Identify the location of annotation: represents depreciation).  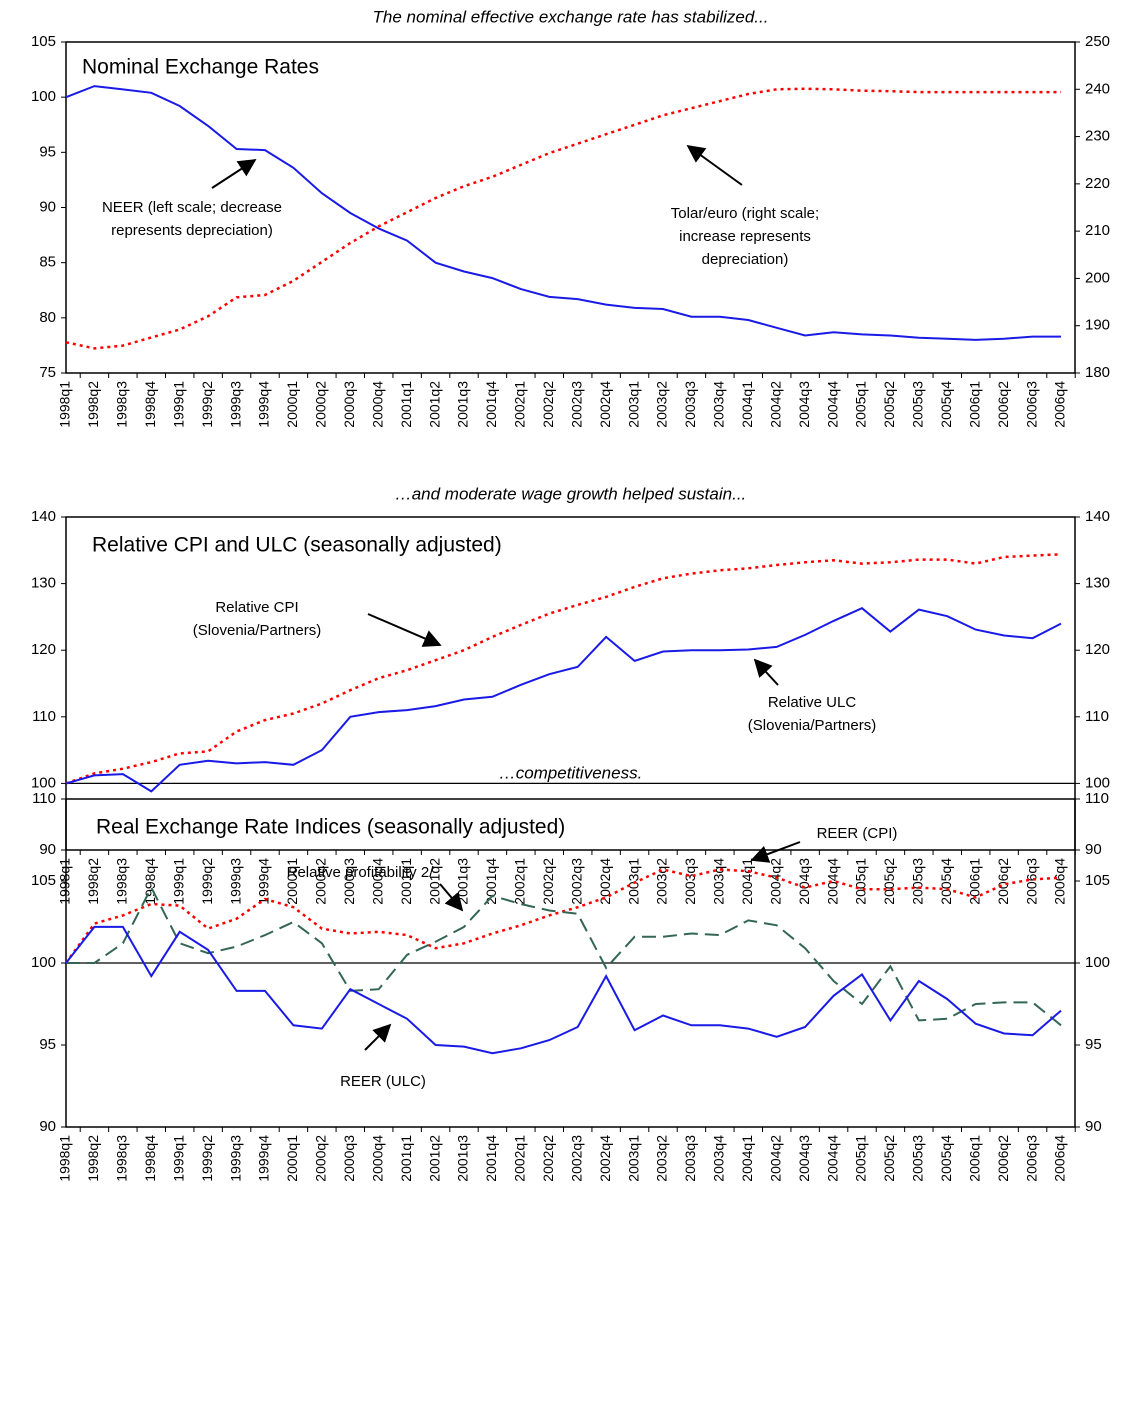
(192, 230).